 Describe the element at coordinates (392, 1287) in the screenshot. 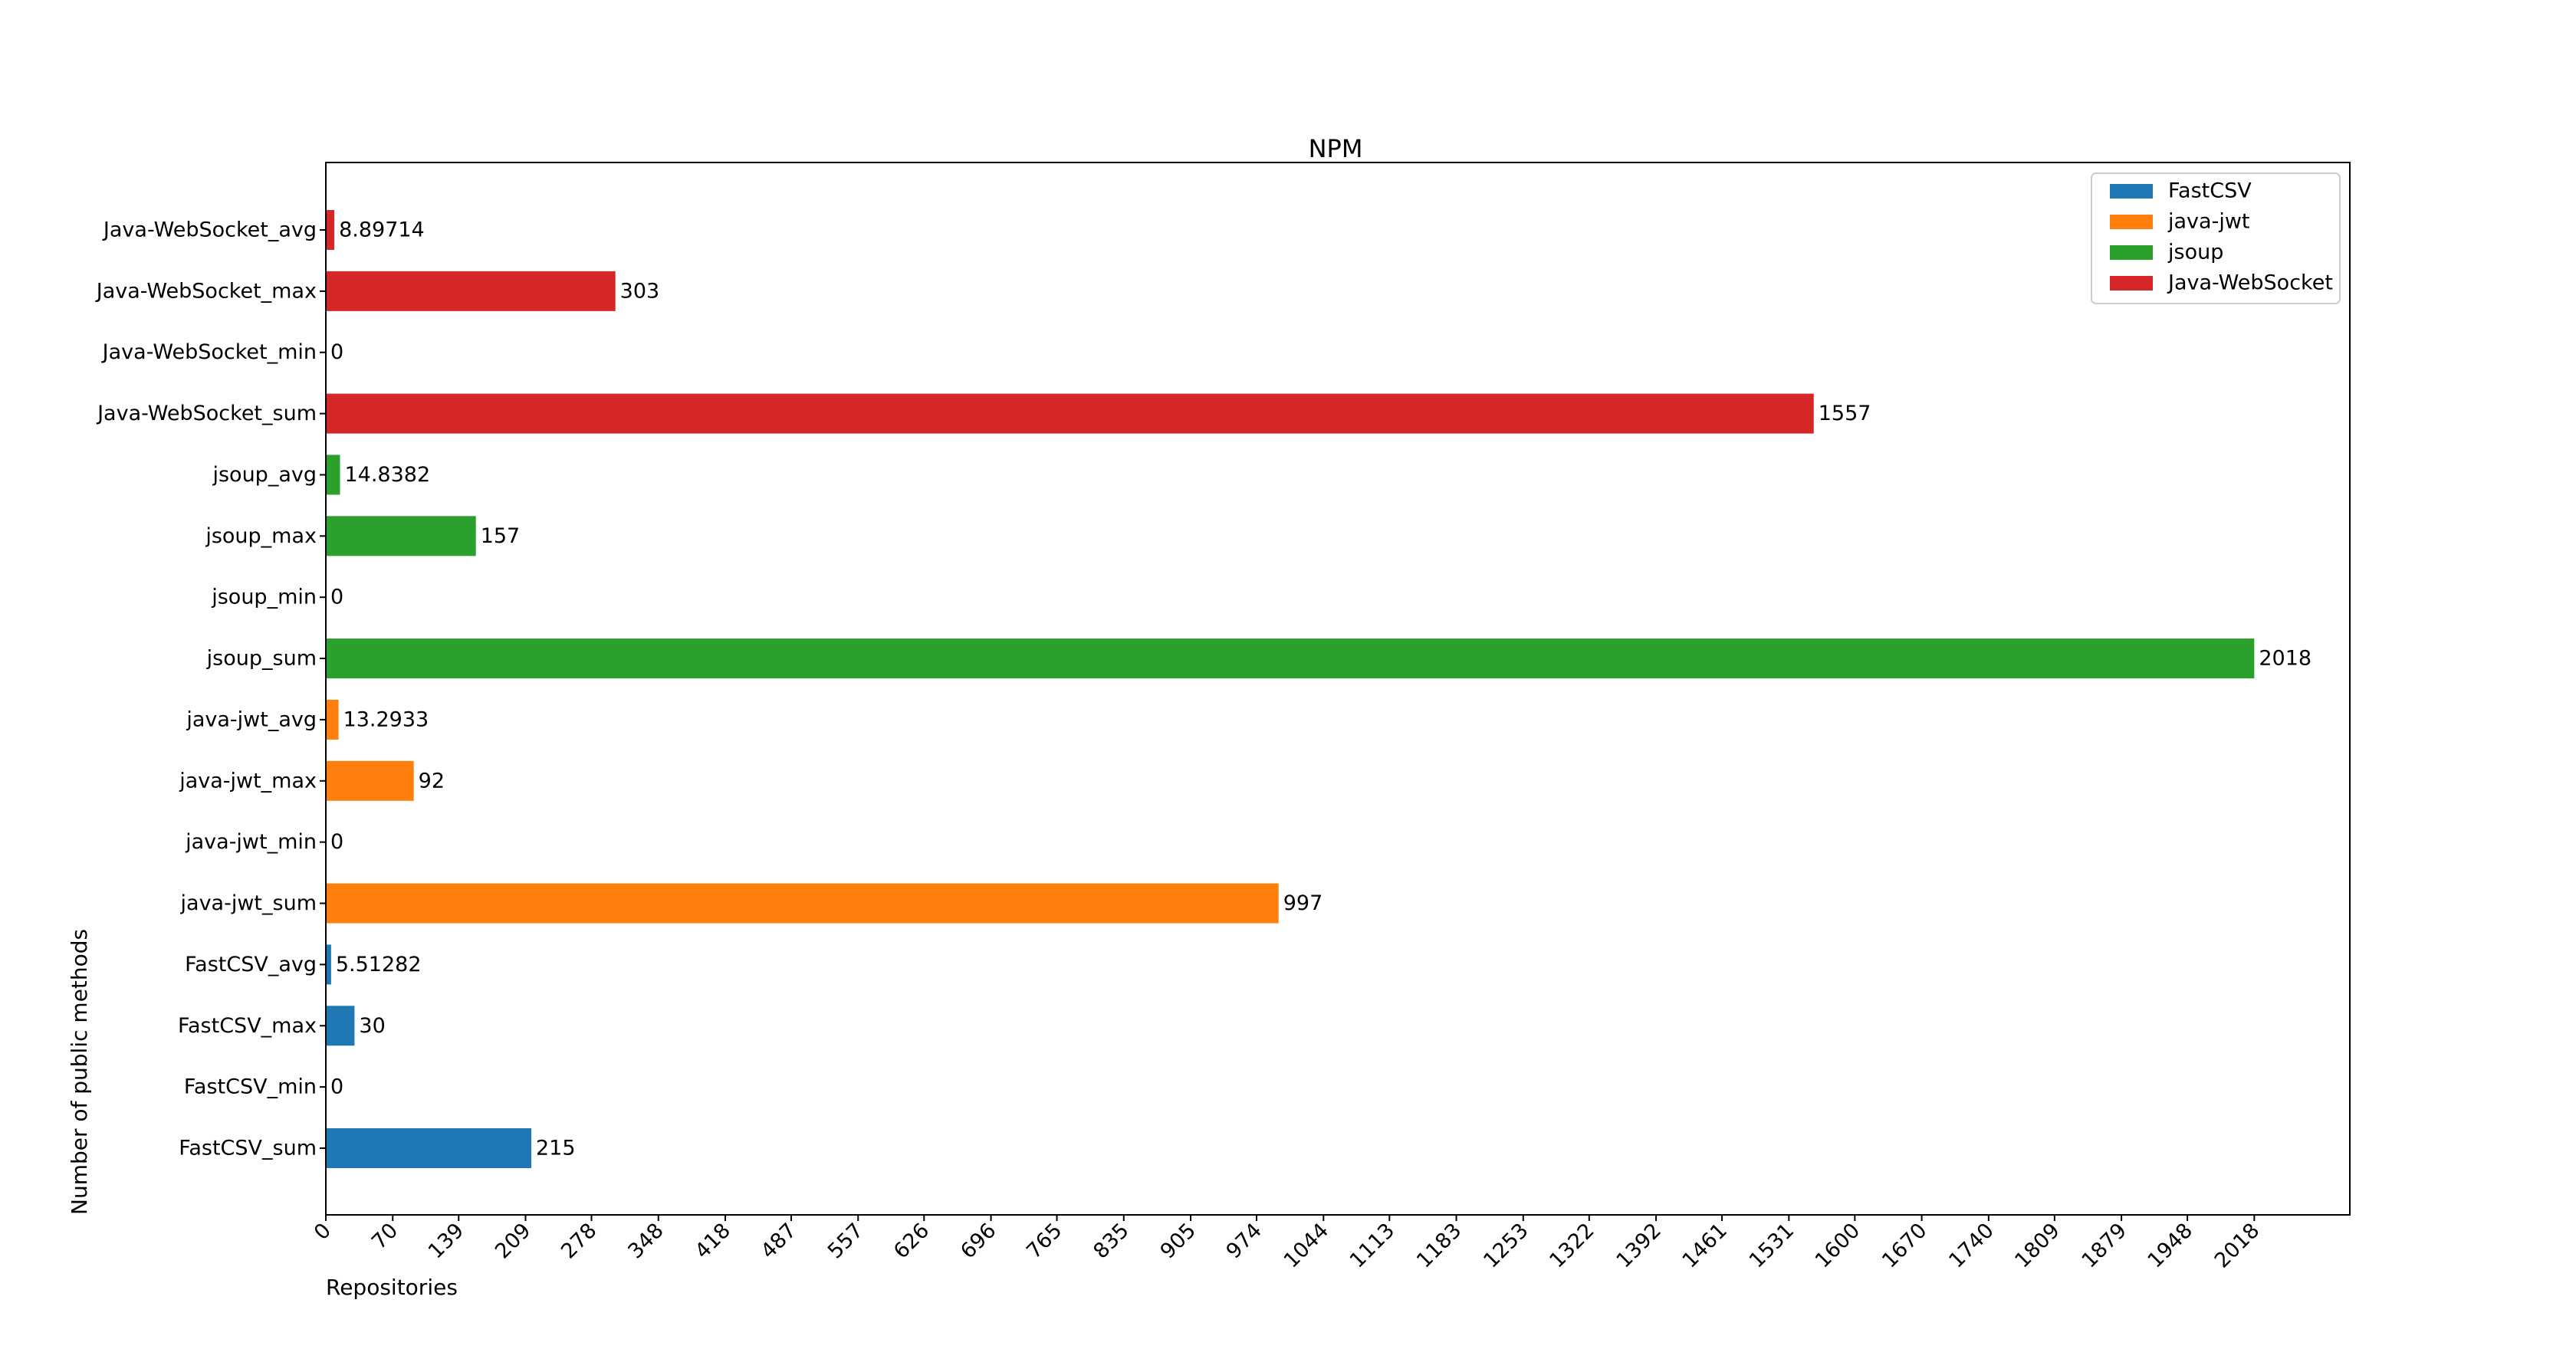

I see `x-axis-label: Repositories` at that location.